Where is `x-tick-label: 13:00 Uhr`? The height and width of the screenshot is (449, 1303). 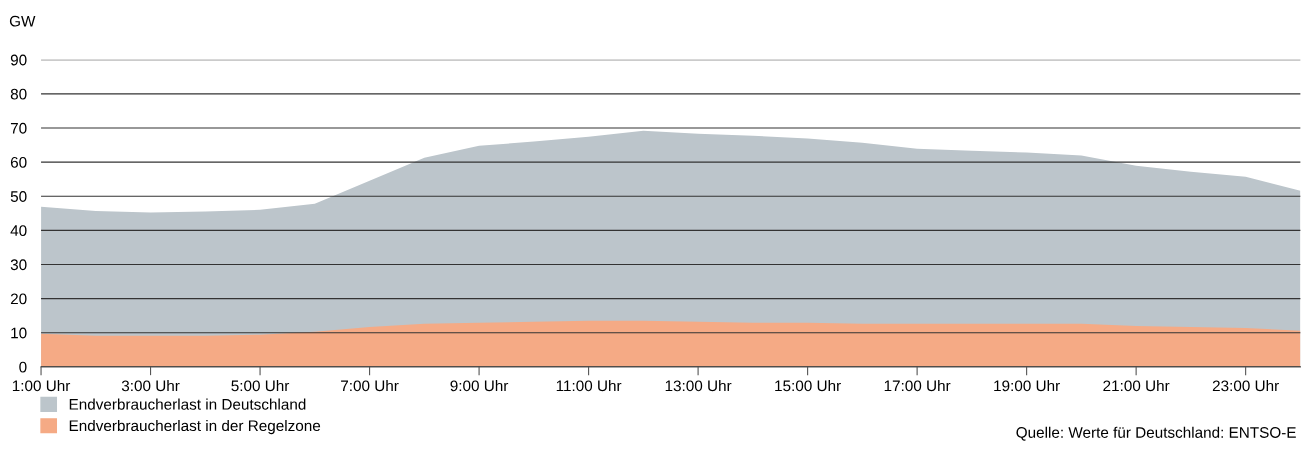
x-tick-label: 13:00 Uhr is located at coordinates (698, 386).